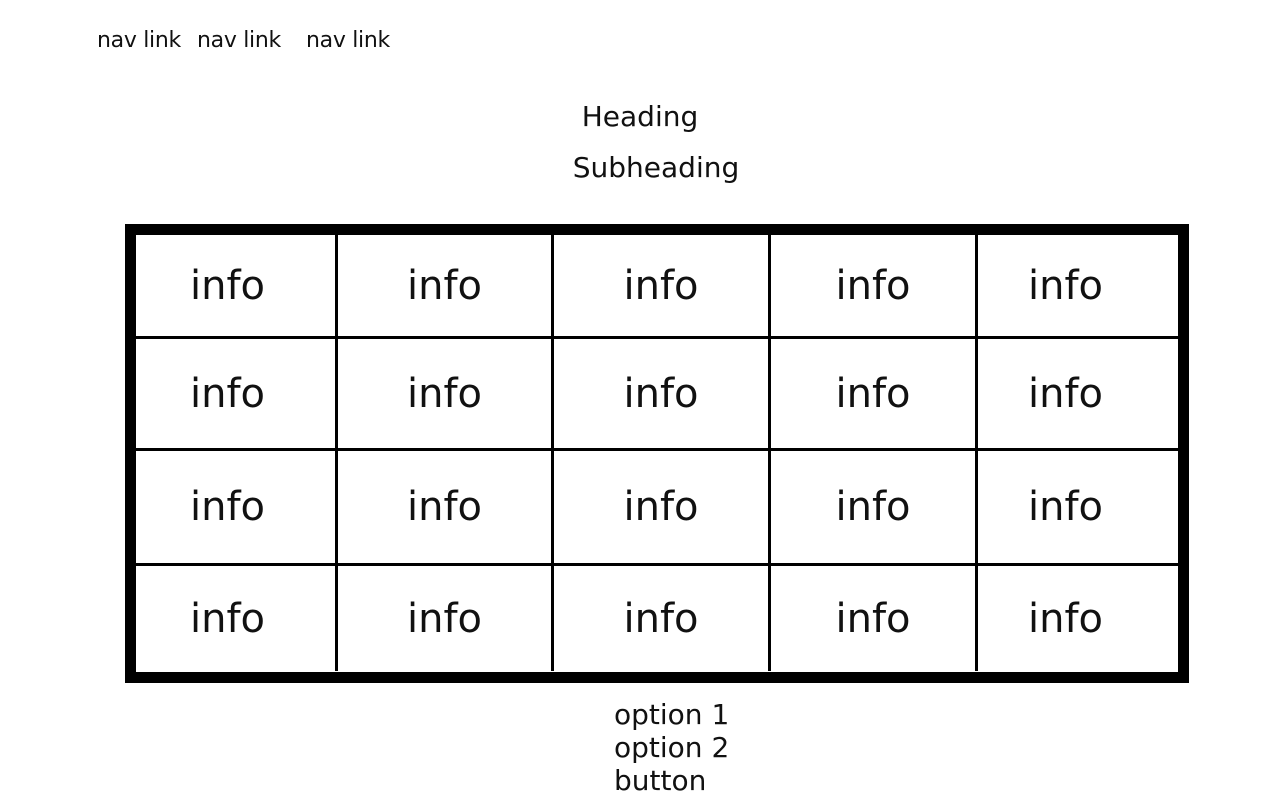 Image resolution: width=1280 pixels, height=800 pixels. I want to click on option-2: option 2, so click(672, 747).